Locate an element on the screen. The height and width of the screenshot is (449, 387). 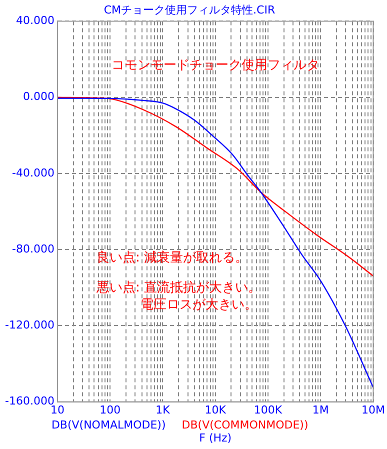
x-tick-label: 10K is located at coordinates (215, 409).